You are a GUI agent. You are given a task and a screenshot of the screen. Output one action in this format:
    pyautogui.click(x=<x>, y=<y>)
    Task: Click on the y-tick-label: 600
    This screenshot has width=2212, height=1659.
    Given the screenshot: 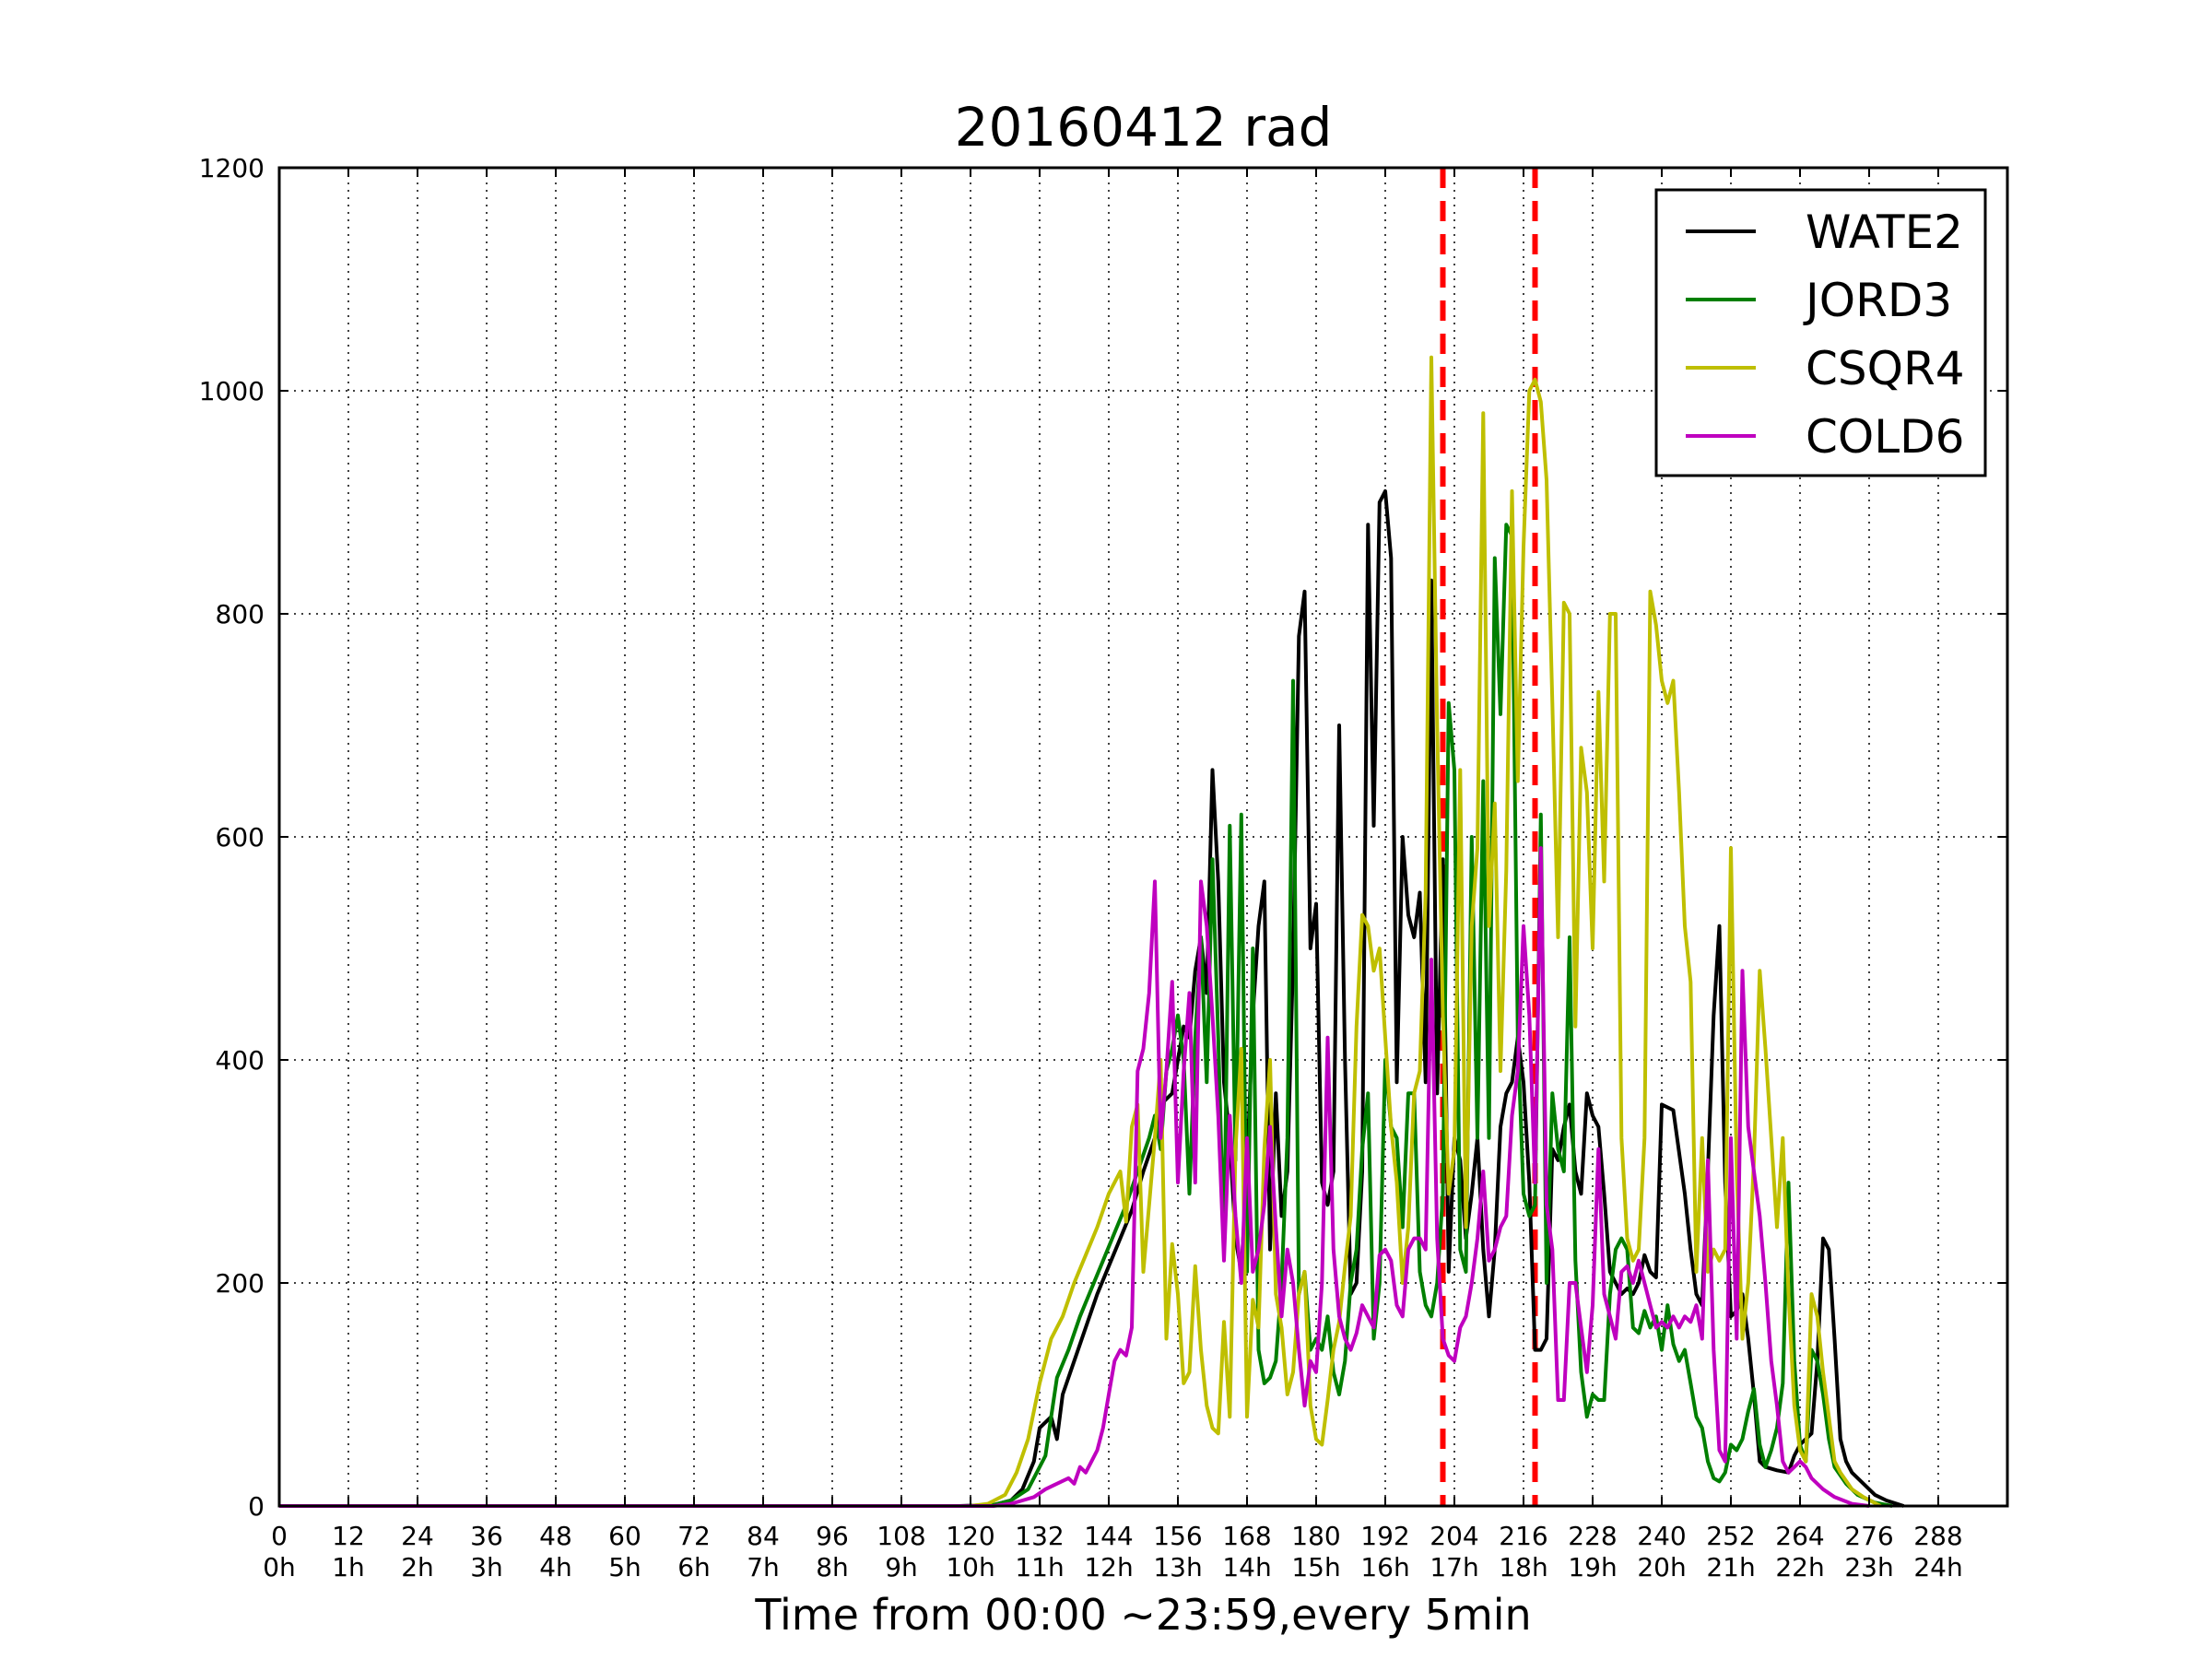 What is the action you would take?
    pyautogui.click(x=240, y=837)
    